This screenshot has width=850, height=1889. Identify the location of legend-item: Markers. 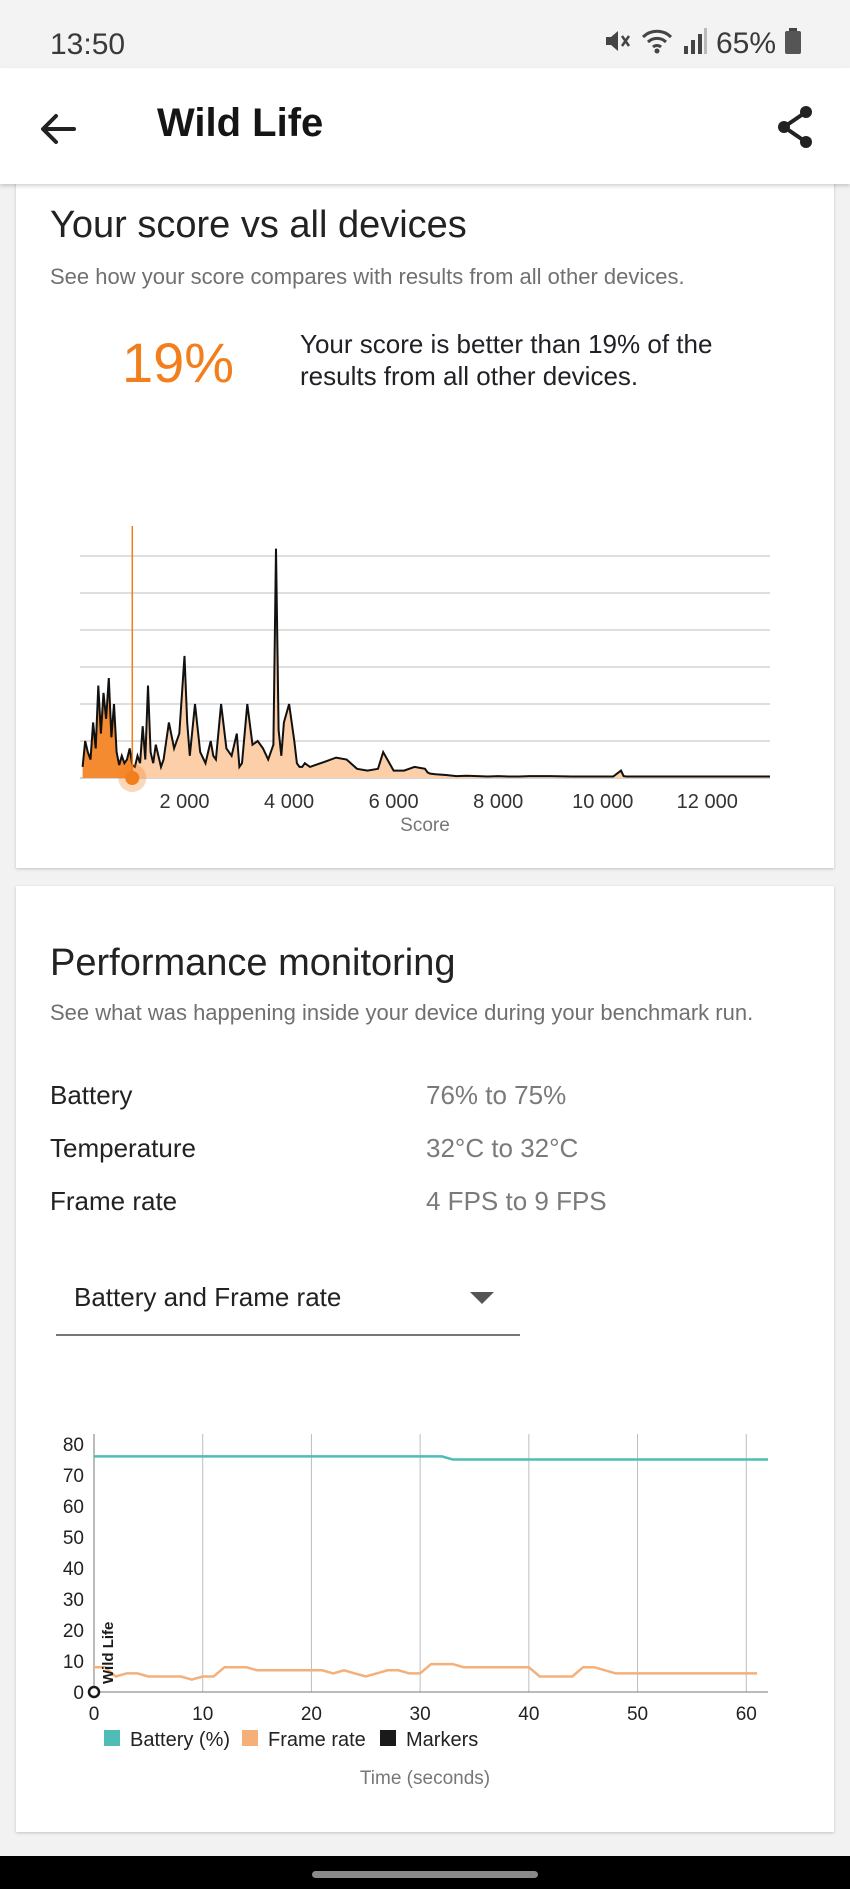
(429, 1740).